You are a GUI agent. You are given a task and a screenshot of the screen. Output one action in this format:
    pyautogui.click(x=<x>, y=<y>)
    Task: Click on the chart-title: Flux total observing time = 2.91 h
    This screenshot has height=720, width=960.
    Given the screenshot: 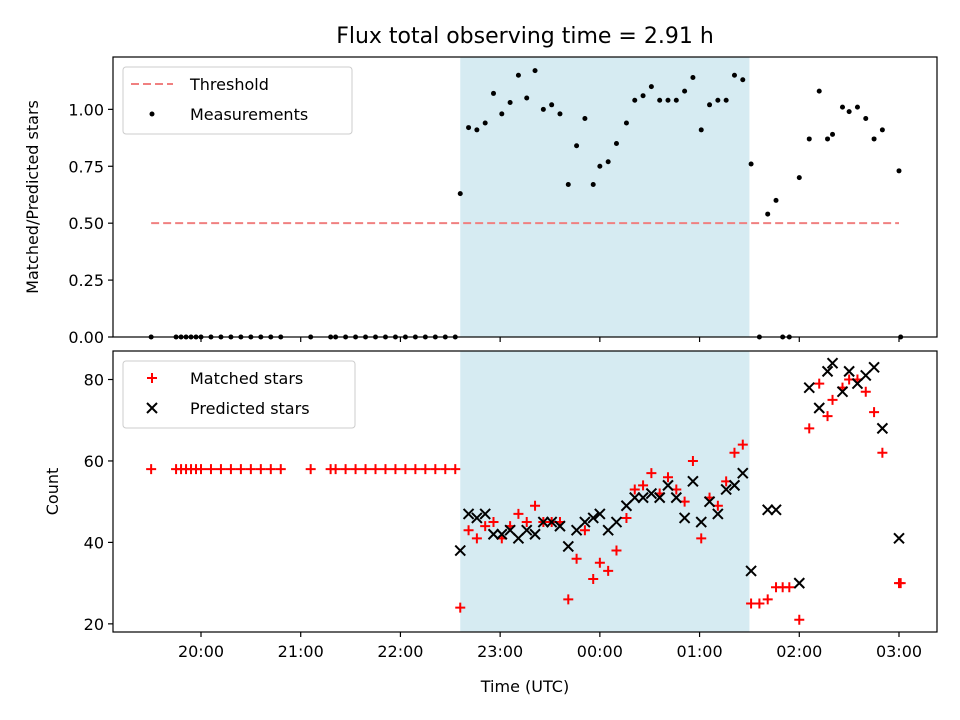 What is the action you would take?
    pyautogui.click(x=525, y=36)
    